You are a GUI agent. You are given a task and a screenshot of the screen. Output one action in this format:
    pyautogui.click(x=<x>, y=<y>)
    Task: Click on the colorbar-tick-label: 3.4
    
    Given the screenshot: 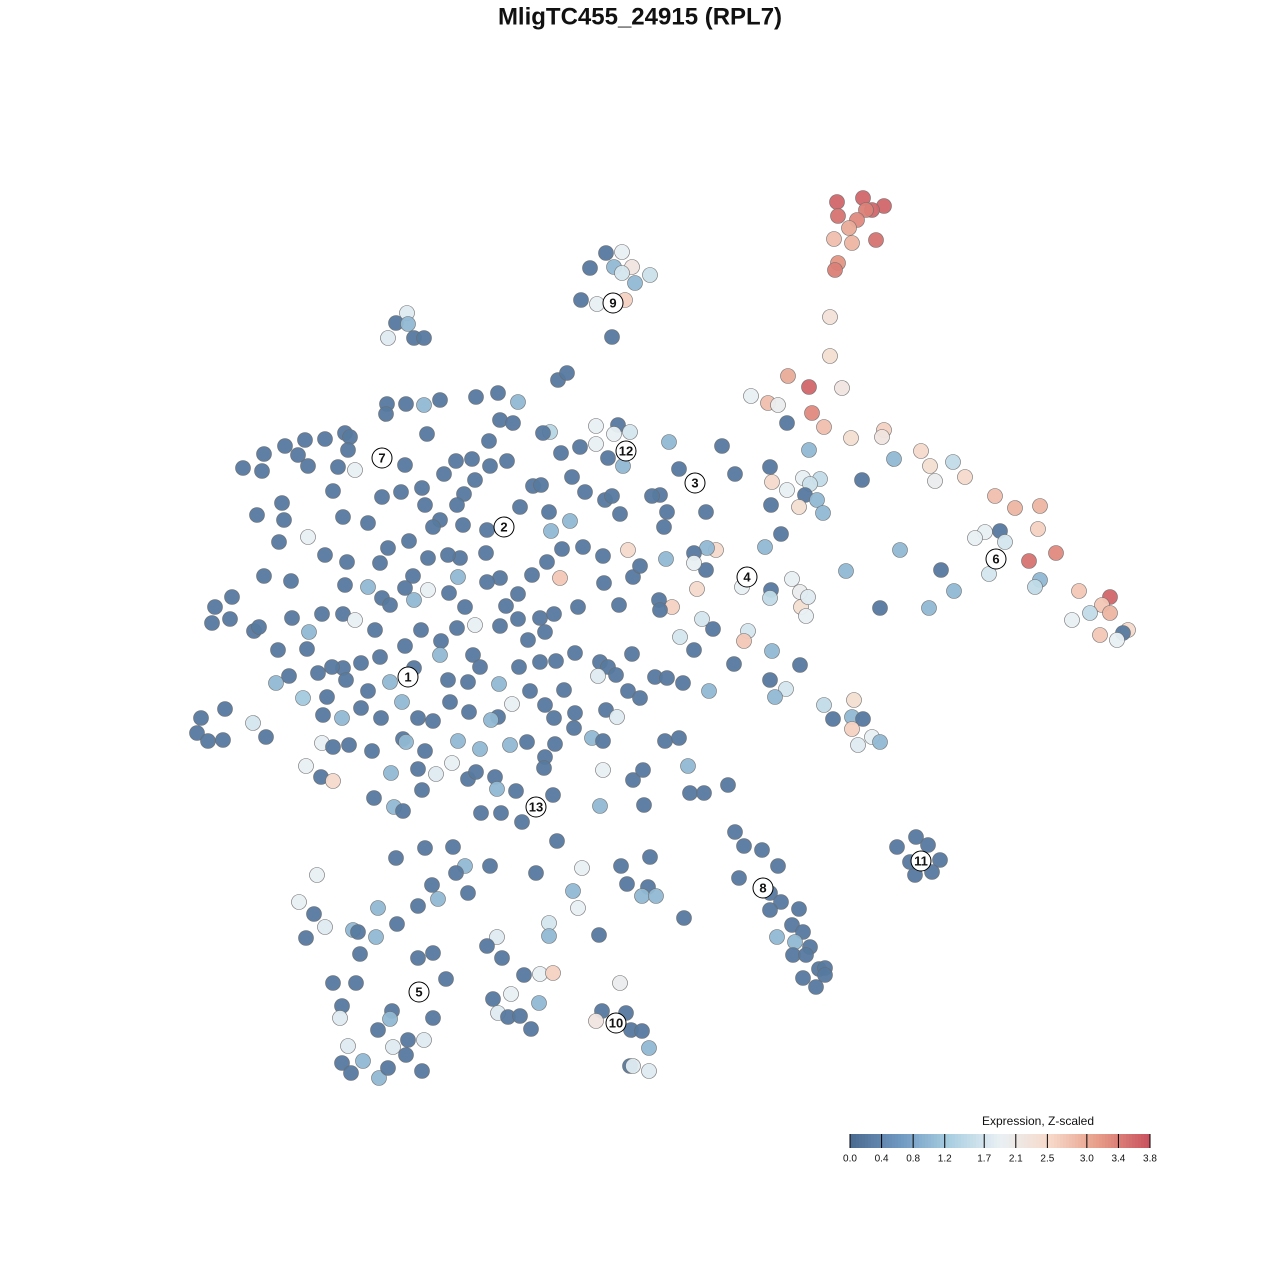 What is the action you would take?
    pyautogui.click(x=1118, y=1159)
    